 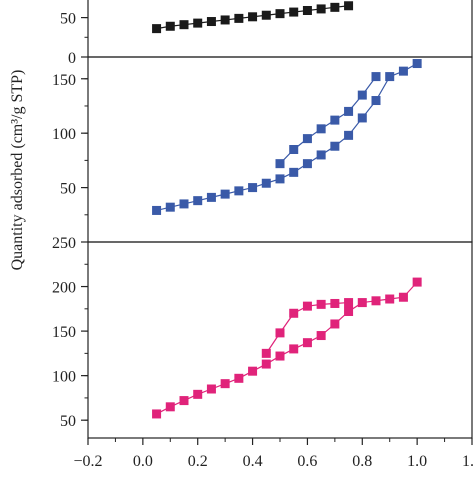 I want to click on y-tick-label: 200, so click(x=64, y=288).